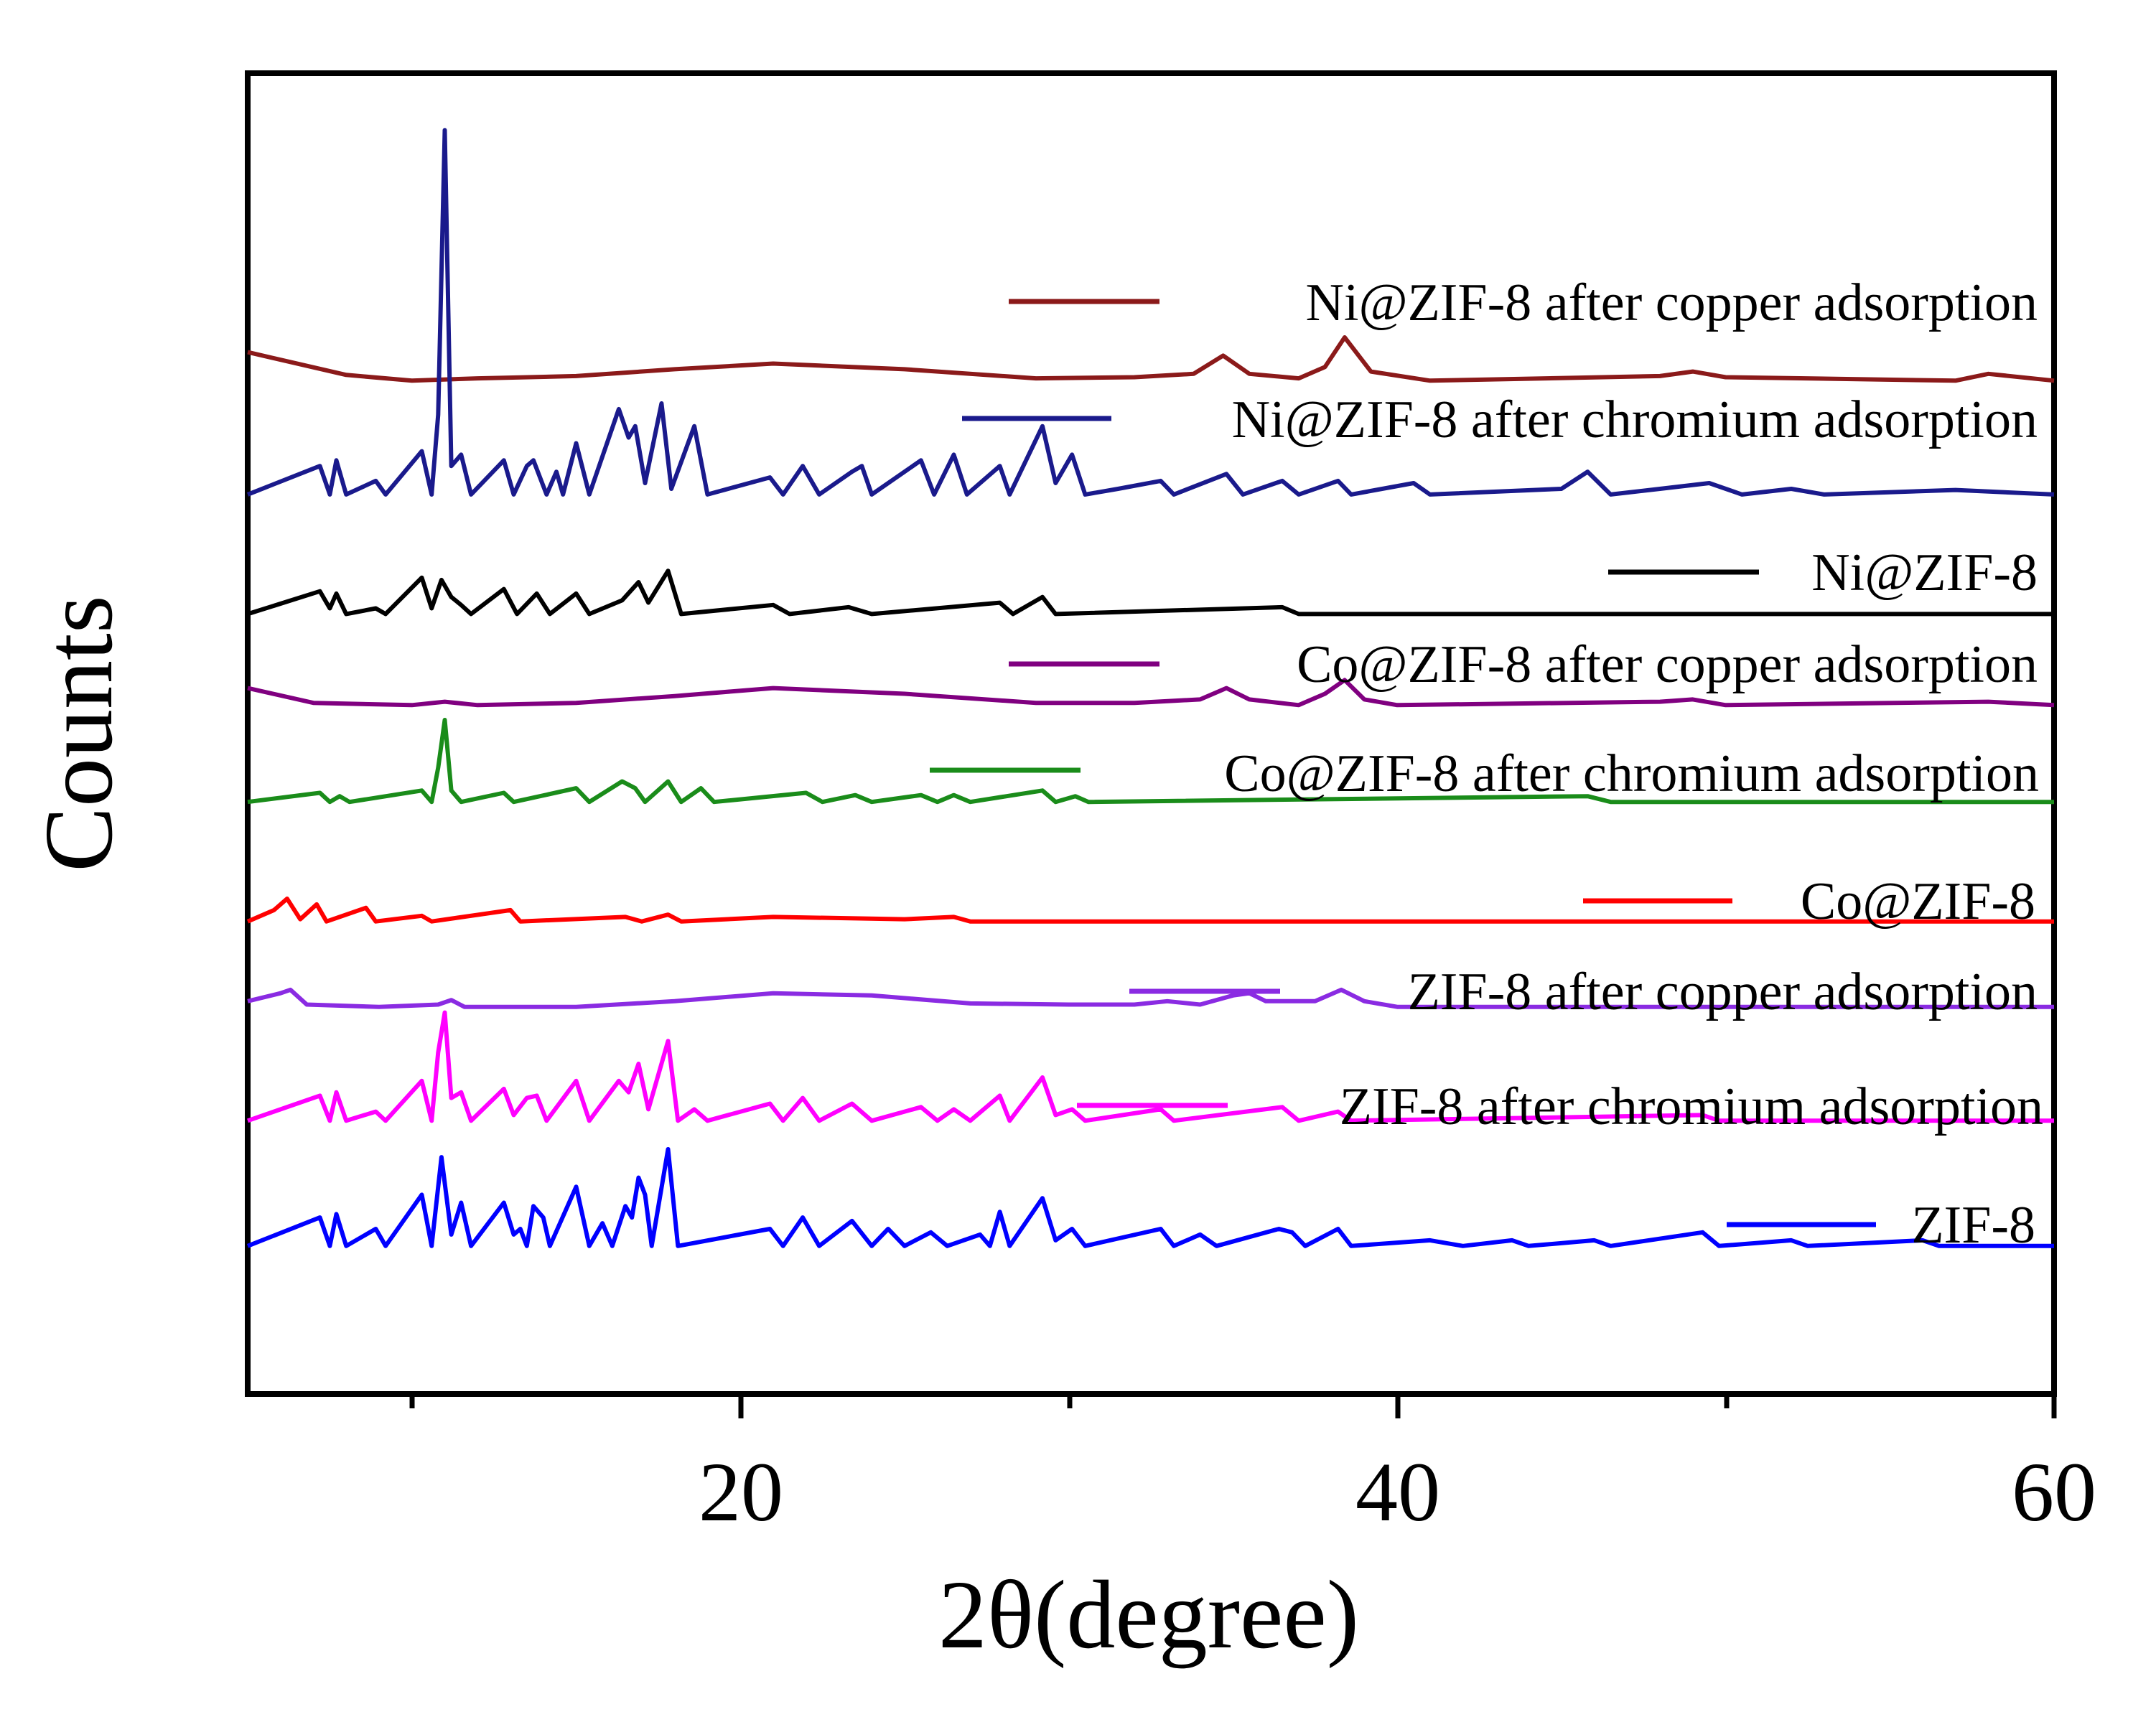 The width and height of the screenshot is (2156, 1717). Describe the element at coordinates (1397, 1492) in the screenshot. I see `x-tick-label-40: 40` at that location.